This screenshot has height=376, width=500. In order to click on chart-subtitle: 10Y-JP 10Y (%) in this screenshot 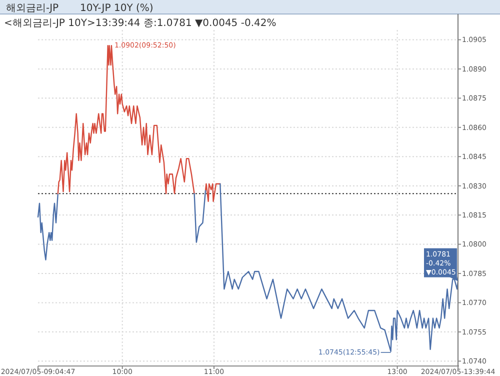, I will do `click(117, 8)`.